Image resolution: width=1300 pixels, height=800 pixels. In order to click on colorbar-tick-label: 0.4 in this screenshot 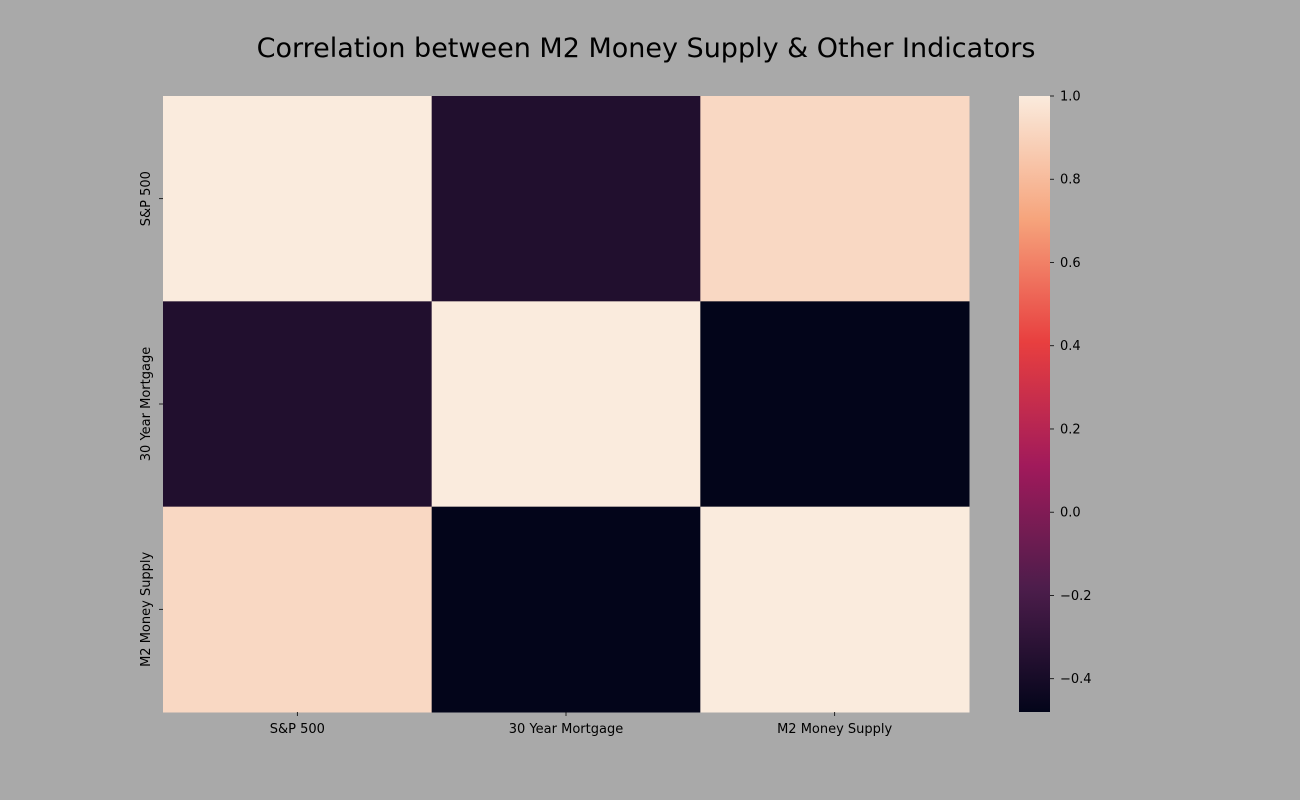, I will do `click(1070, 346)`.